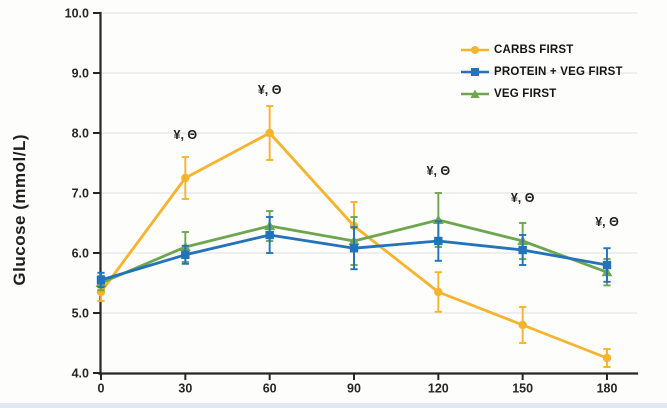 This screenshot has height=408, width=667. I want to click on legend-item-carbs-first: CARBS FIRST, so click(541, 49).